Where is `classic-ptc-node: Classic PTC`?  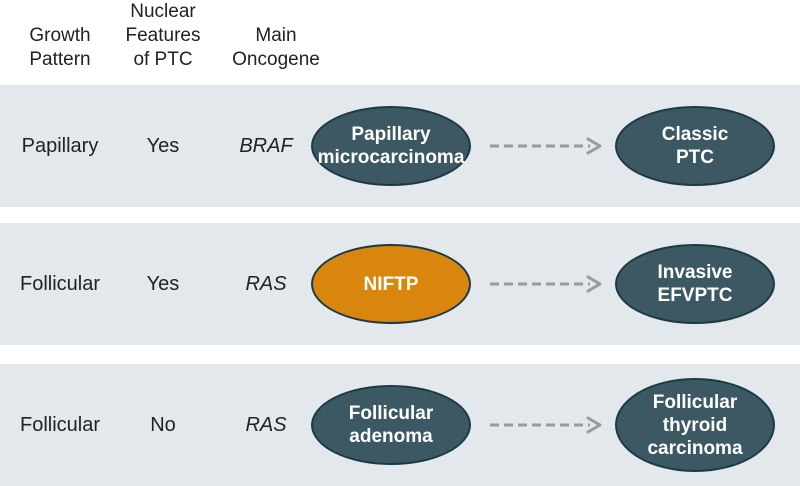 classic-ptc-node: Classic PTC is located at coordinates (695, 146).